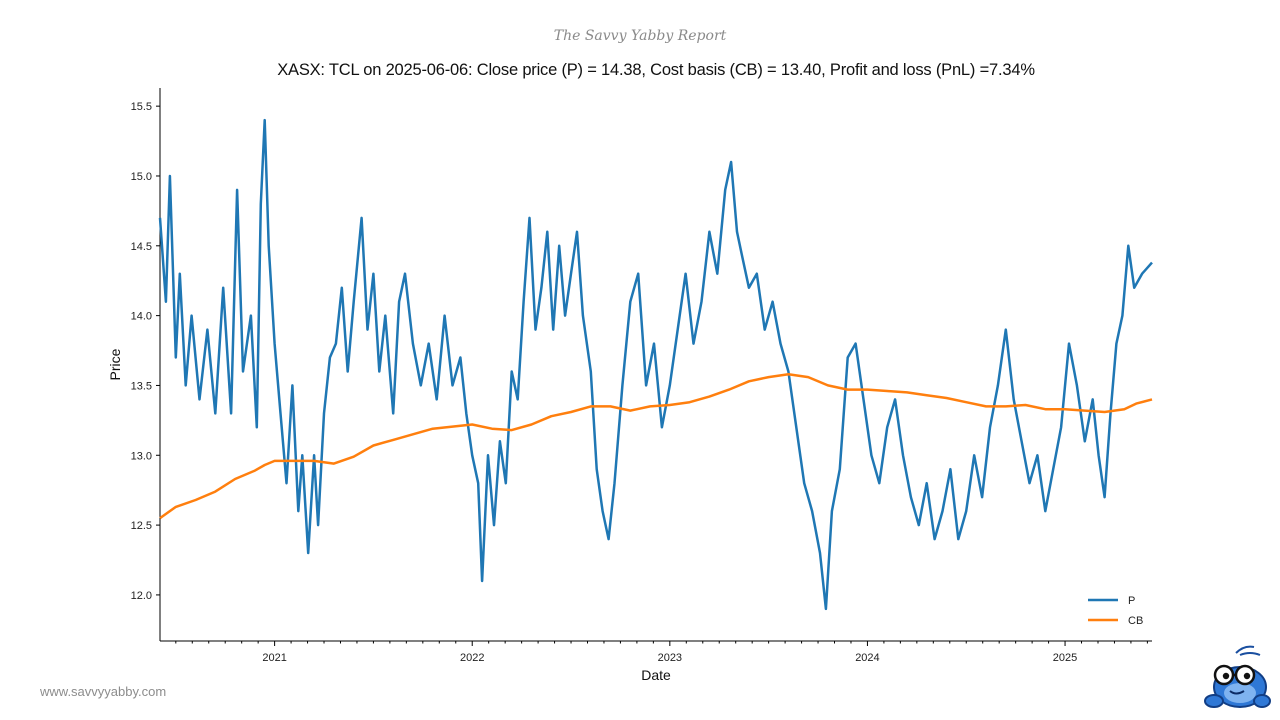 This screenshot has height=720, width=1280. I want to click on y-tick-label: 12.0, so click(141, 596).